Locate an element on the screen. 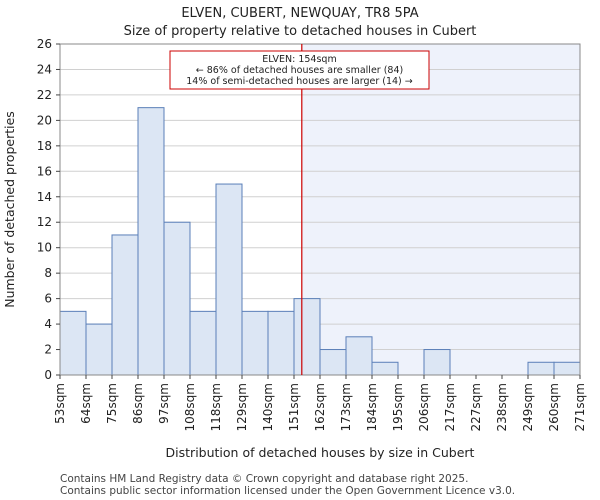  y-tick-label: 0 is located at coordinates (48, 375).